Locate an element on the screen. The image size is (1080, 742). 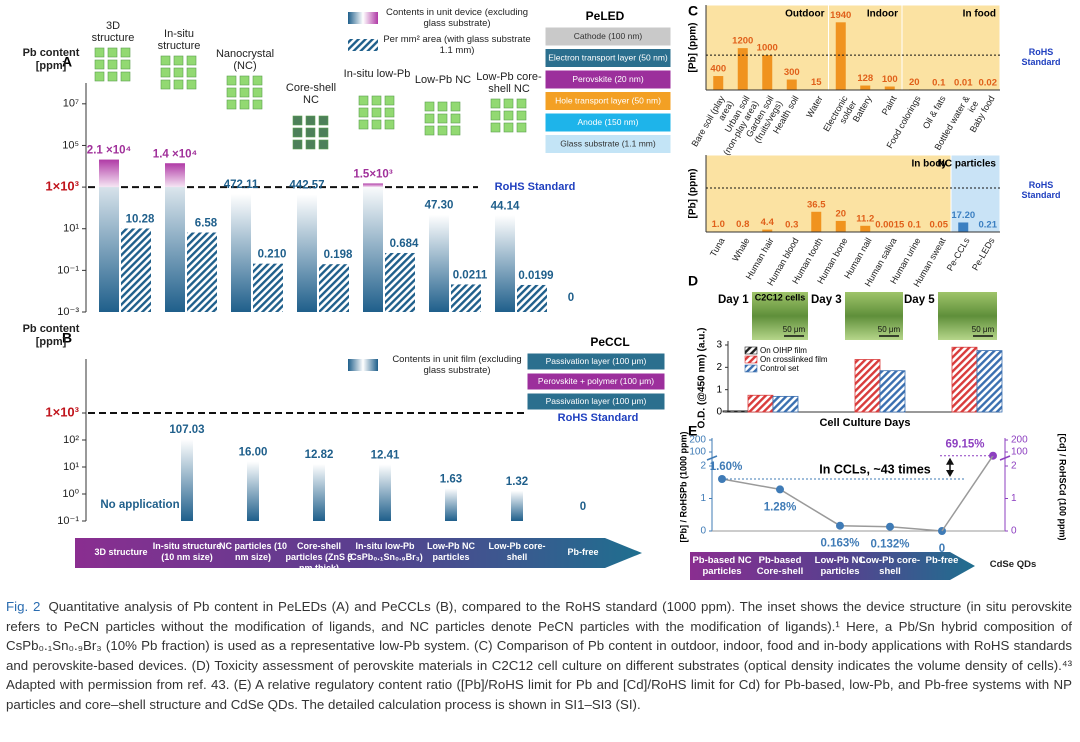
x-category-label: Low-Pb NC is located at coordinates (443, 80).